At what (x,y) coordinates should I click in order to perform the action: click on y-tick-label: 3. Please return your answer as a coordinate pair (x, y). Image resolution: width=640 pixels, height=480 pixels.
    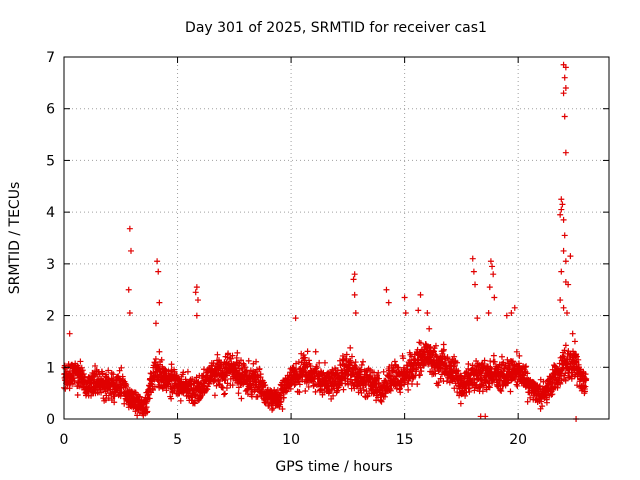
    Looking at the image, I should click on (50, 265).